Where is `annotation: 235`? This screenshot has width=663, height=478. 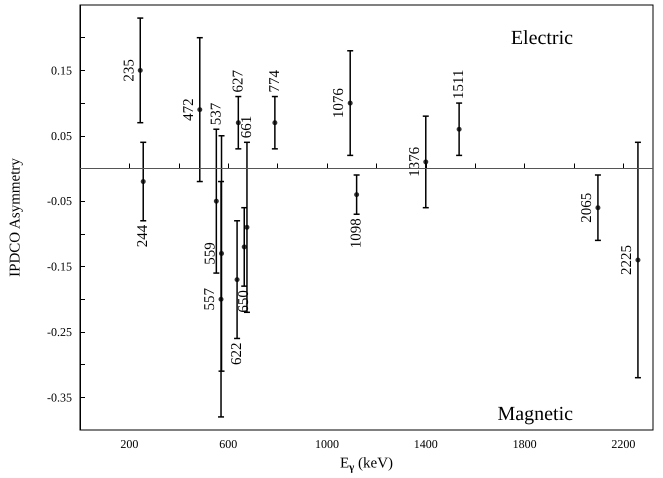 annotation: 235 is located at coordinates (129, 70).